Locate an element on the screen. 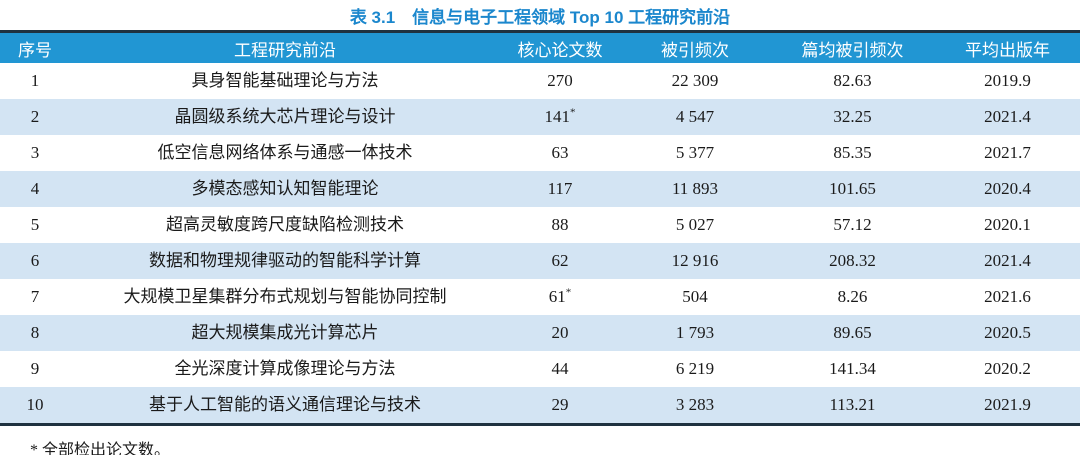 The image size is (1080, 455). rank-cell: 4 is located at coordinates (35, 189).